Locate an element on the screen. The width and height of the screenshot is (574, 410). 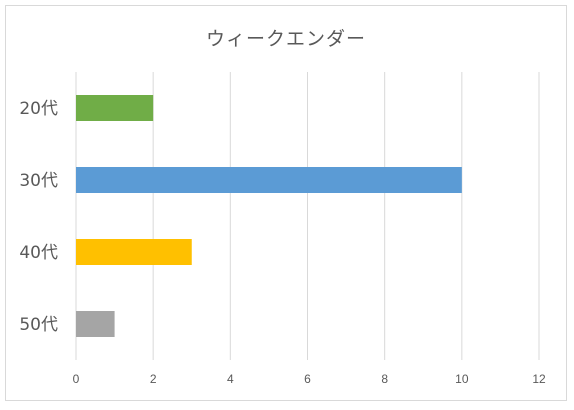
bar-20代 is located at coordinates (115, 108).